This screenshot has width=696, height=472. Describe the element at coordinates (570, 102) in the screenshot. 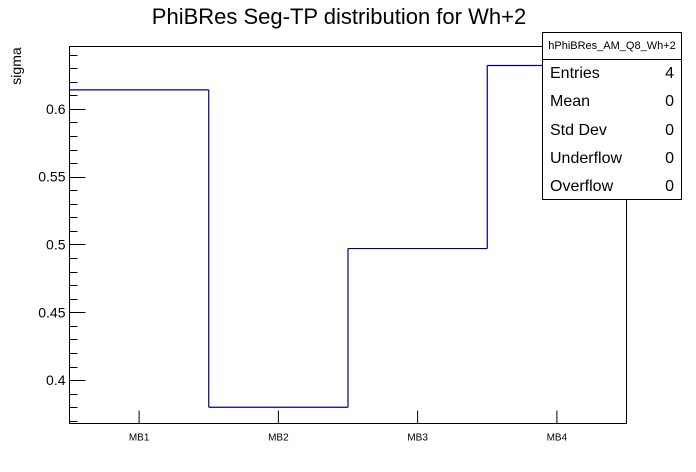

I see `stats-label: Mean` at that location.